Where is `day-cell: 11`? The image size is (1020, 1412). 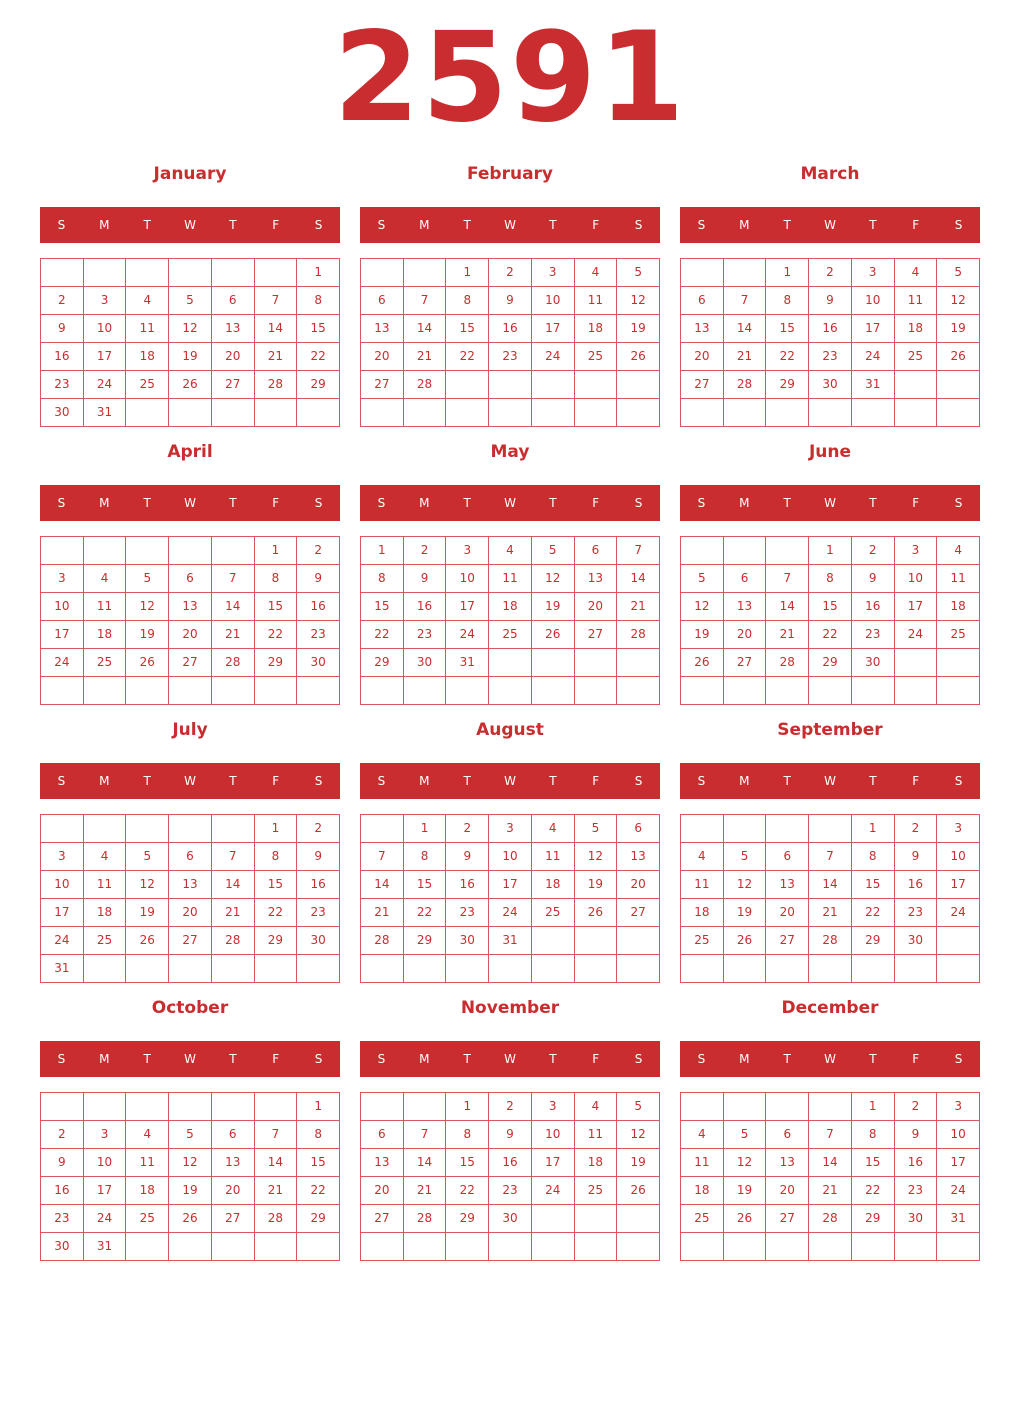
day-cell: 11 is located at coordinates (958, 579).